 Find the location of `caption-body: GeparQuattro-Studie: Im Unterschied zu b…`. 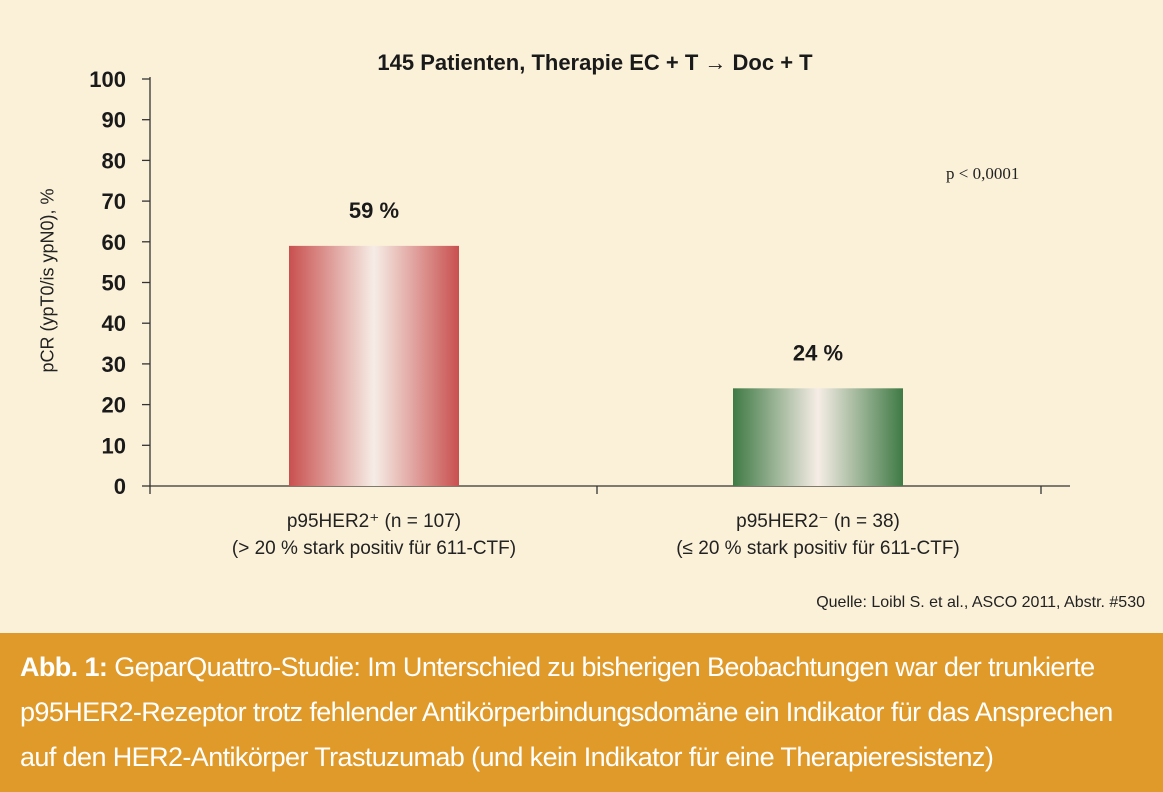

caption-body: GeparQuattro-Studie: Im Unterschied zu b… is located at coordinates (566, 712).